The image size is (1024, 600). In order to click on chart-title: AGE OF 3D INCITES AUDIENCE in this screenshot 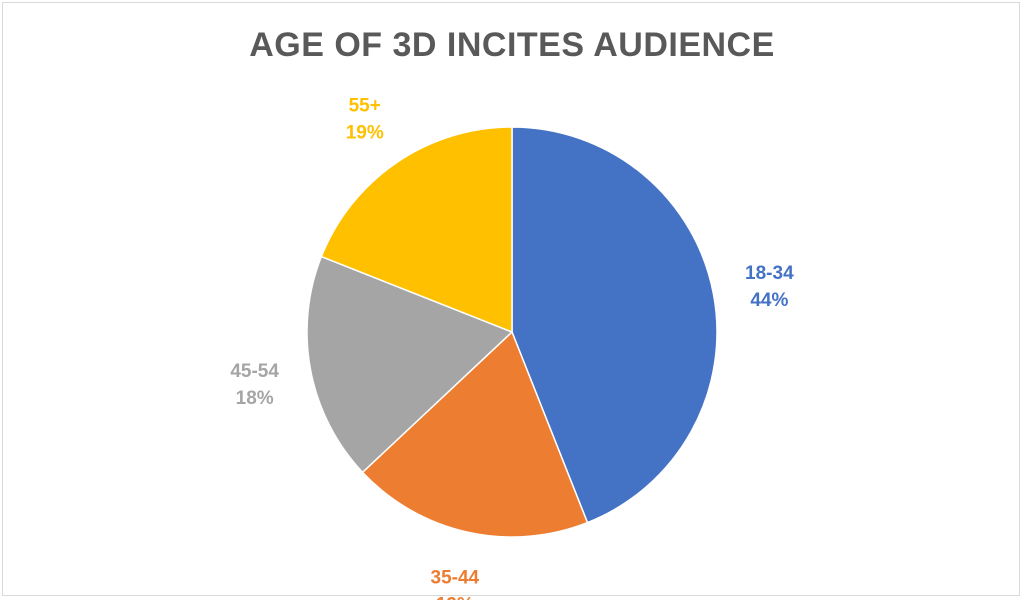, I will do `click(512, 45)`.